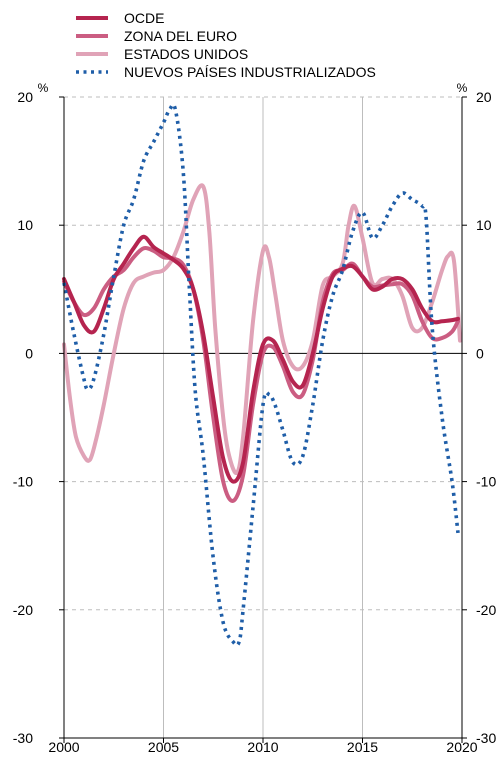 This screenshot has height=757, width=498. Describe the element at coordinates (461, 747) in the screenshot. I see `x-tick-label: 2020` at that location.